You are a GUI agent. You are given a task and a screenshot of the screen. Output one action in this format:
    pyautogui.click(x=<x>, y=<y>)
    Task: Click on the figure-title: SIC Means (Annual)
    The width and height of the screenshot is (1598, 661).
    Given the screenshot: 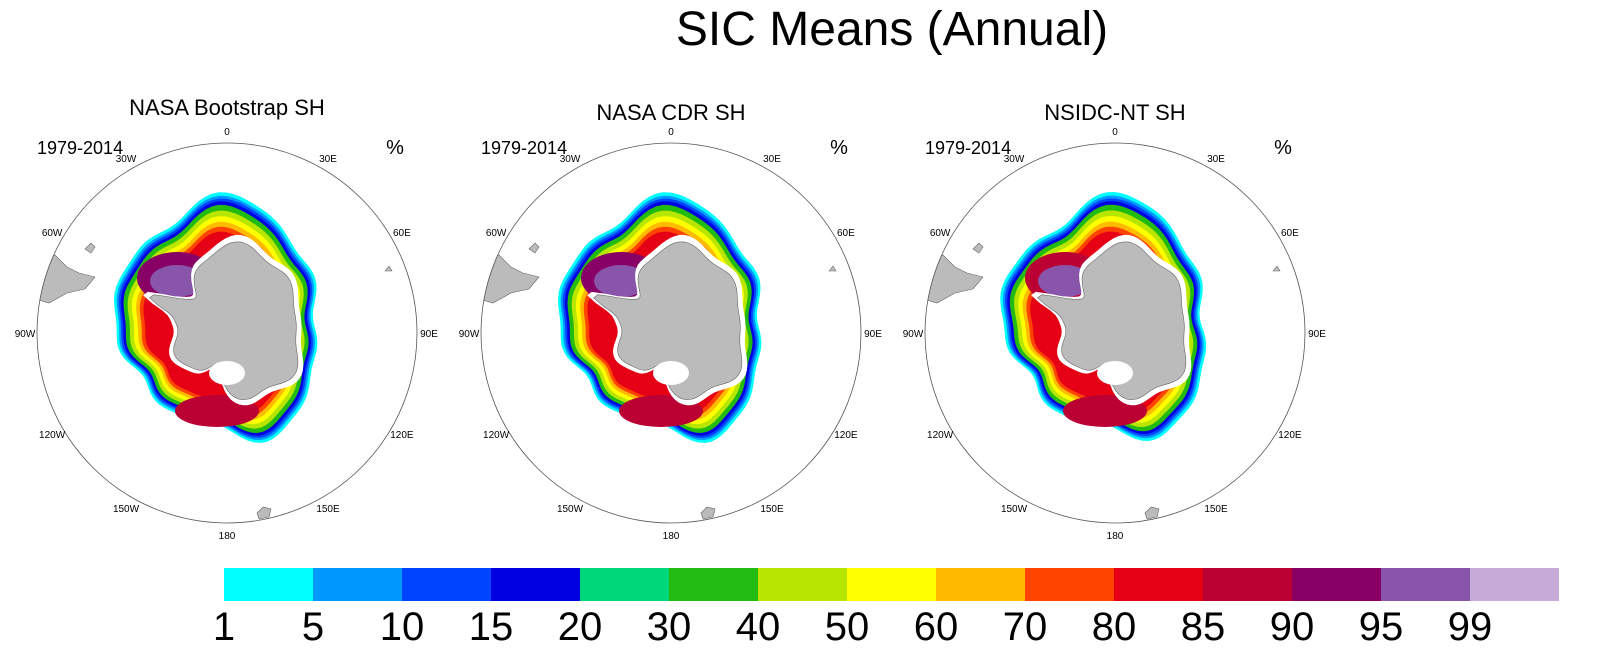 What is the action you would take?
    pyautogui.click(x=892, y=29)
    